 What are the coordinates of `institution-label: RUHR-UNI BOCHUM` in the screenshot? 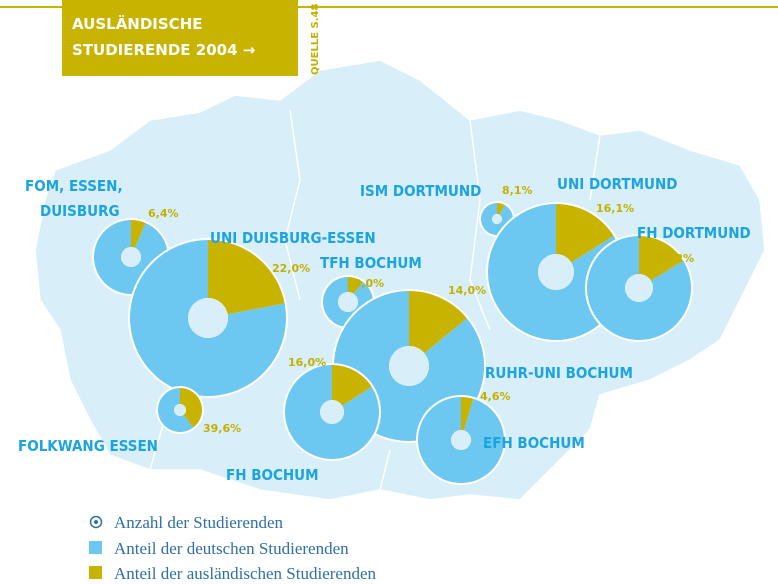 It's located at (559, 373).